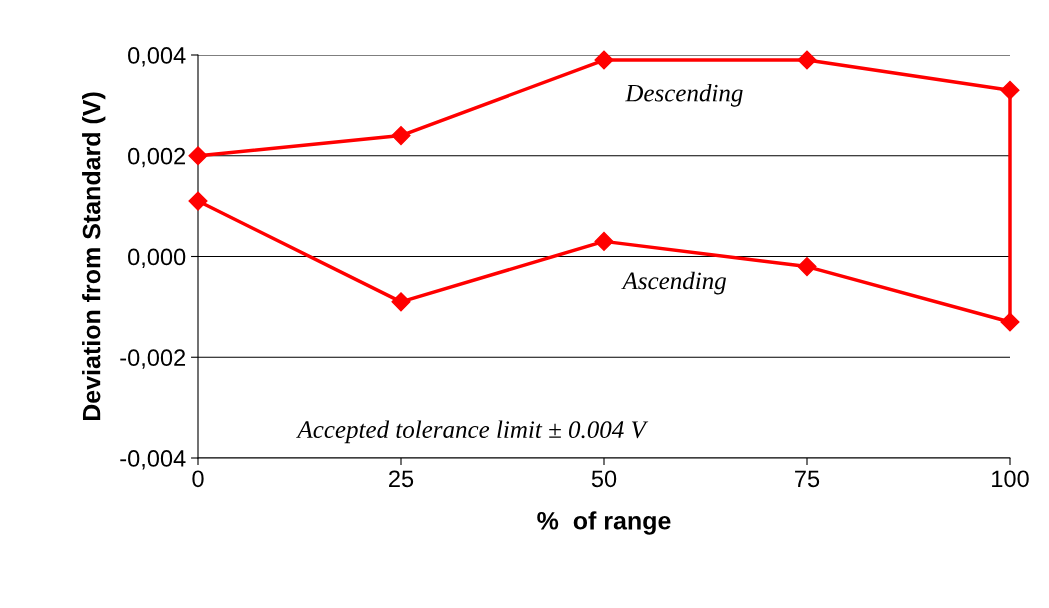  What do you see at coordinates (673, 283) in the screenshot?
I see `annotation: Ascending` at bounding box center [673, 283].